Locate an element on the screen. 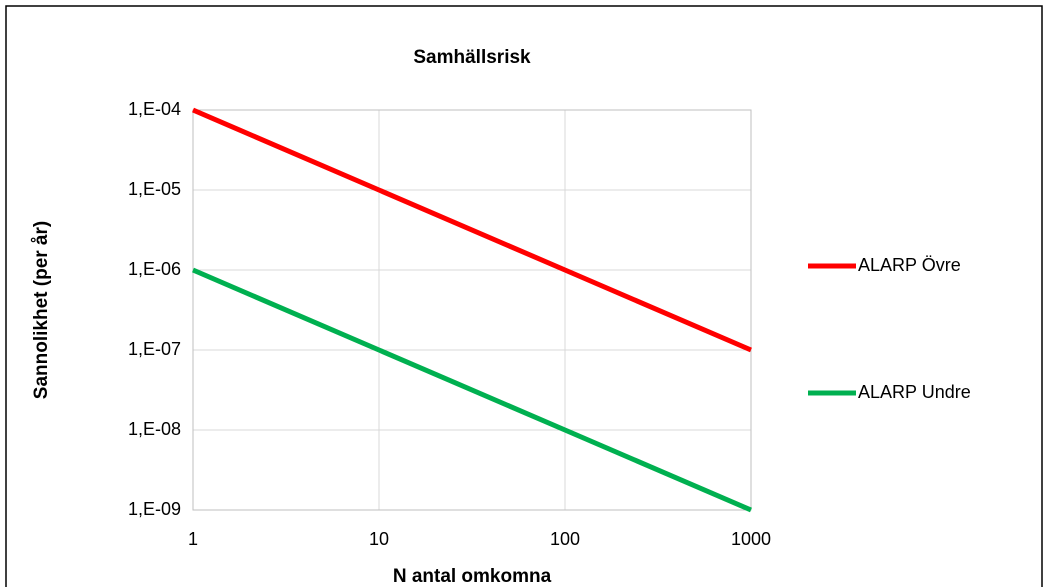 The width and height of the screenshot is (1054, 587). x-axis-label: N antal omkomna is located at coordinates (472, 576).